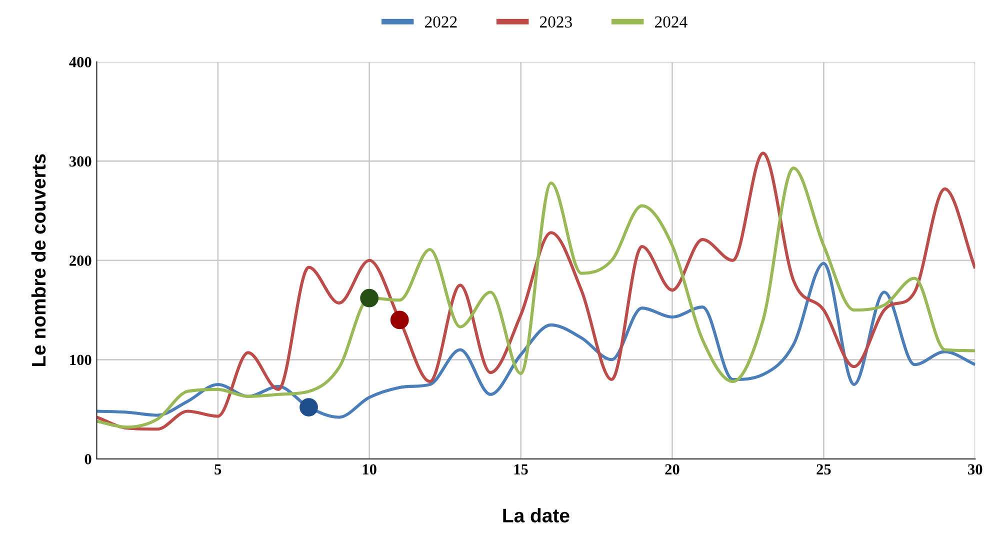 This screenshot has width=987, height=538. I want to click on x-tick-label: 30, so click(975, 469).